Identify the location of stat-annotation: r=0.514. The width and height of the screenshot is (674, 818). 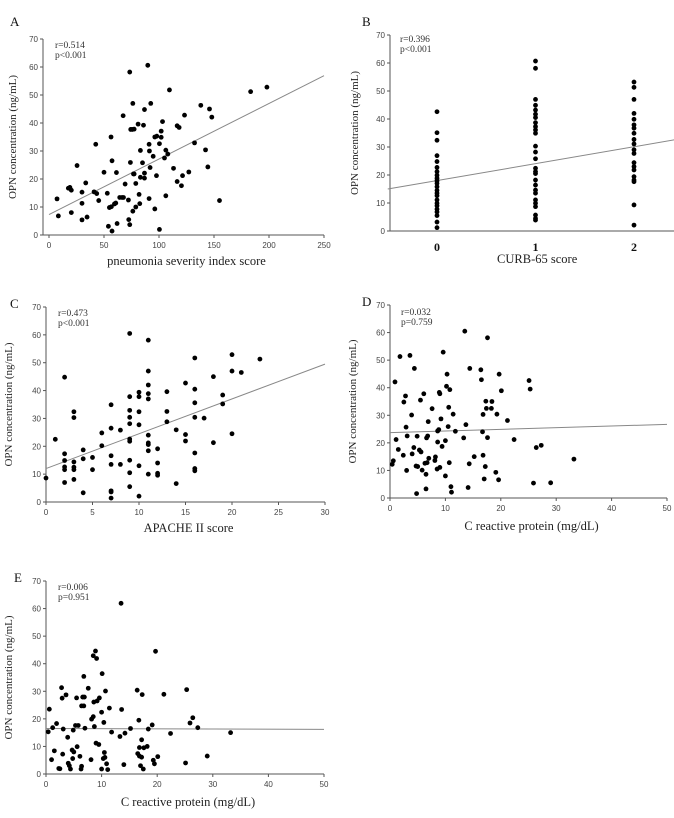
(70, 46).